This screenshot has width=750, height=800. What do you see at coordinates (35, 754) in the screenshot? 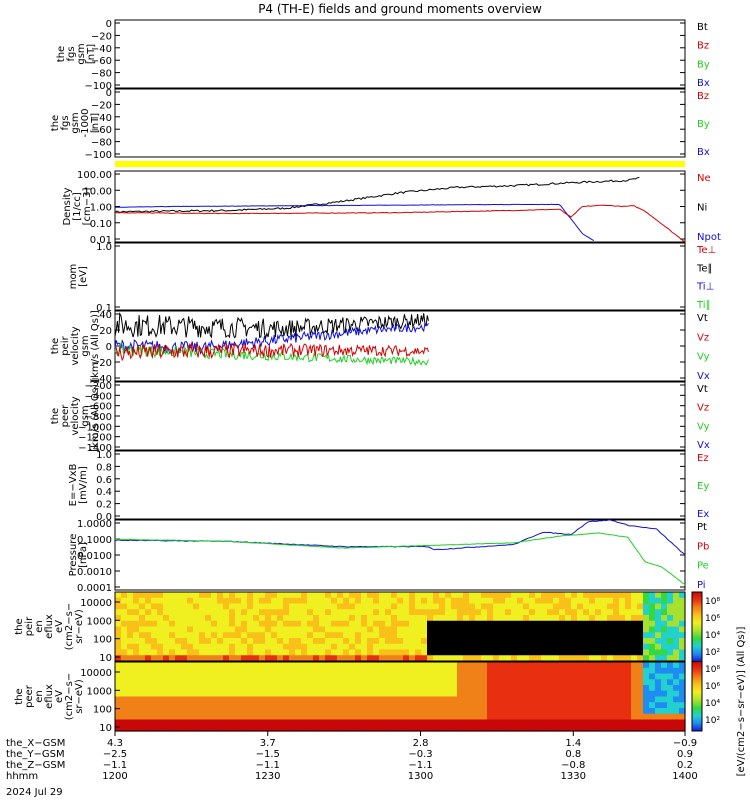
I see `x-row-label: the_Y−GSM` at bounding box center [35, 754].